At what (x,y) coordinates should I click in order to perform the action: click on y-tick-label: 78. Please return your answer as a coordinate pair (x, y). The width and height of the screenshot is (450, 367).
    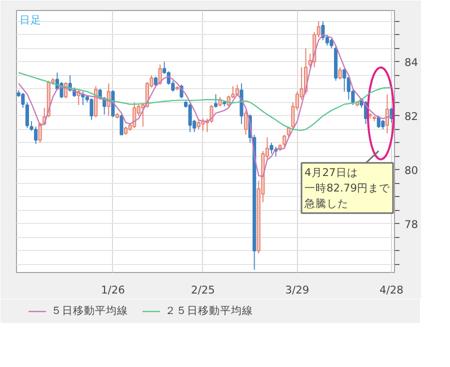
    Looking at the image, I should click on (411, 224).